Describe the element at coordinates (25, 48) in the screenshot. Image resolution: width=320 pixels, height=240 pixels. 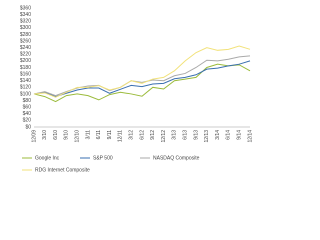
I see `y-tick-label: $240` at that location.